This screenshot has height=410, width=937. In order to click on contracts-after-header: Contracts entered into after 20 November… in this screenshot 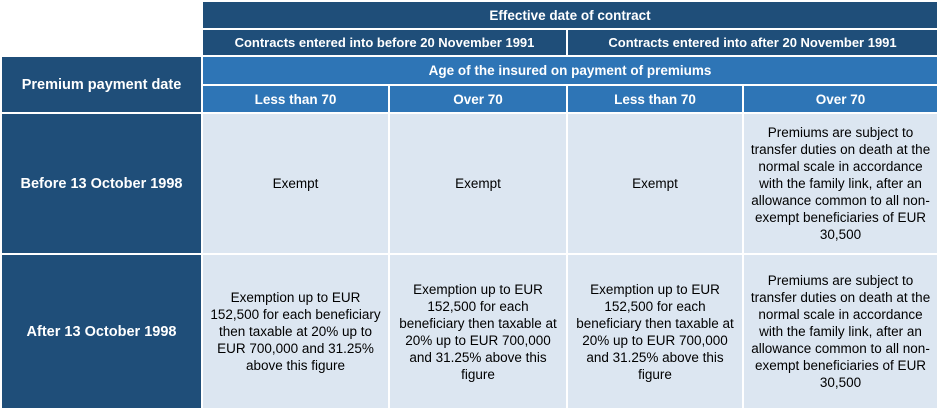, I will do `click(751, 42)`.